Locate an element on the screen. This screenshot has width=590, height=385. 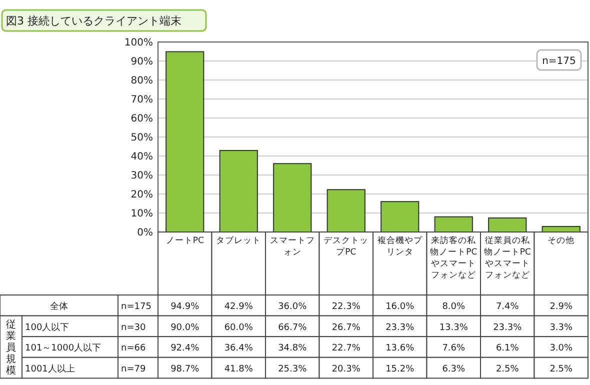
x-tick-label: 来訪客の私物ノートPCやスマートフォンなど is located at coordinates (454, 257).